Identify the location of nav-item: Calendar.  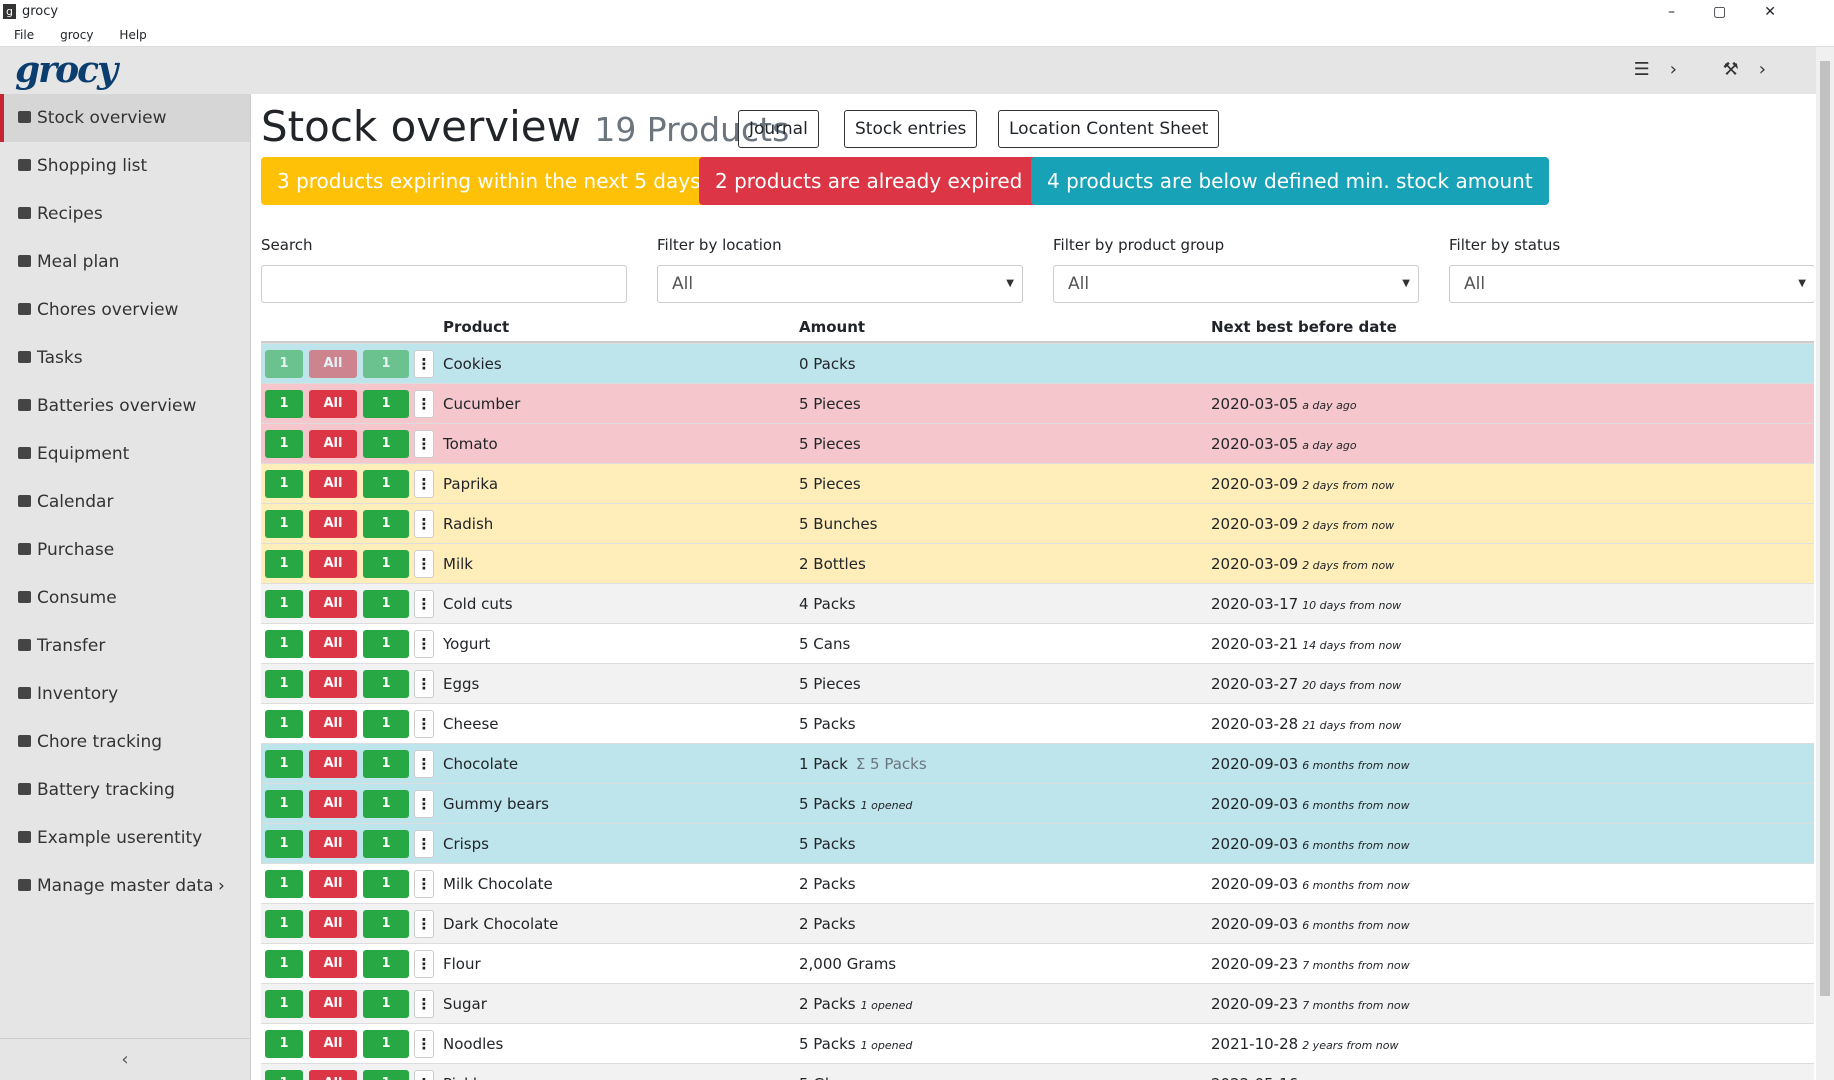
(125, 502).